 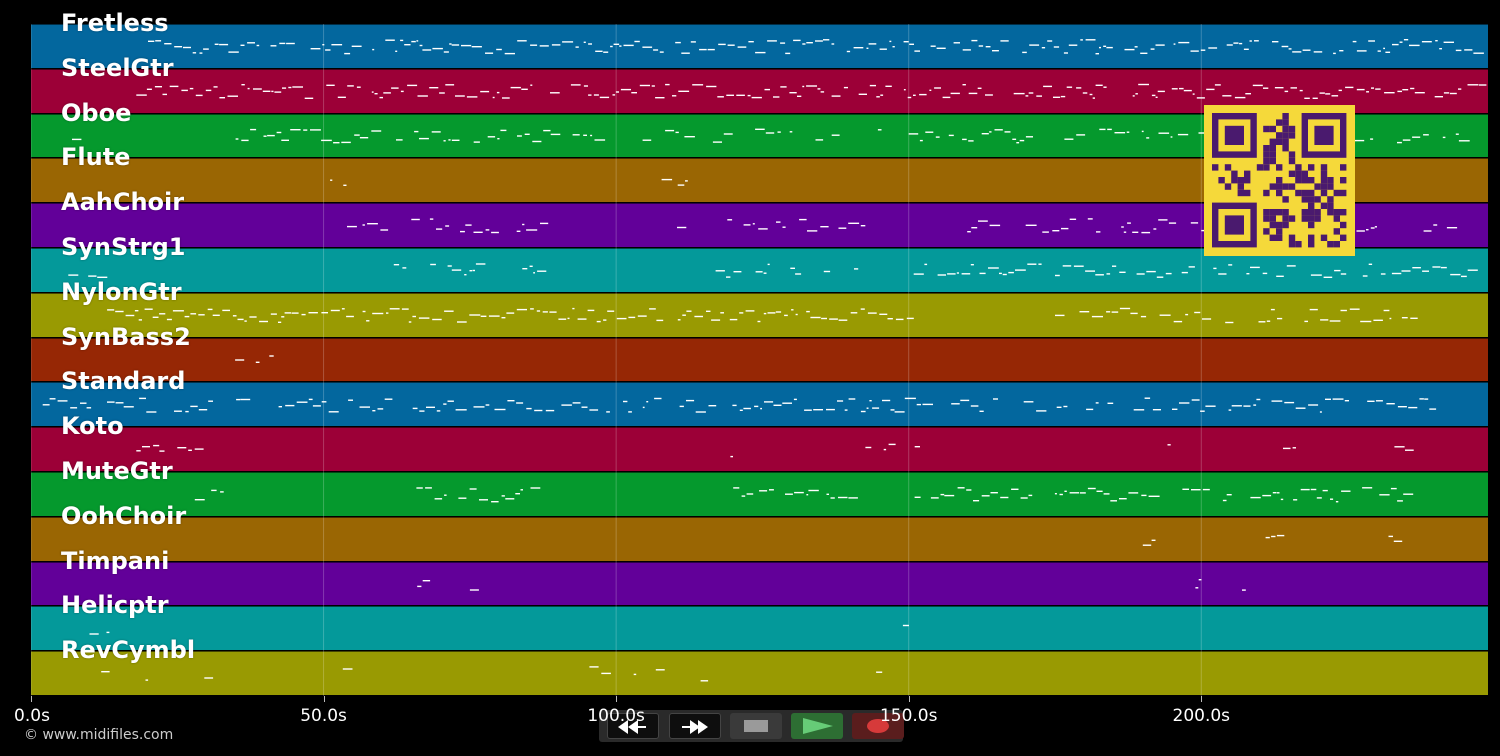 I want to click on rewind-button, so click(x=633, y=726).